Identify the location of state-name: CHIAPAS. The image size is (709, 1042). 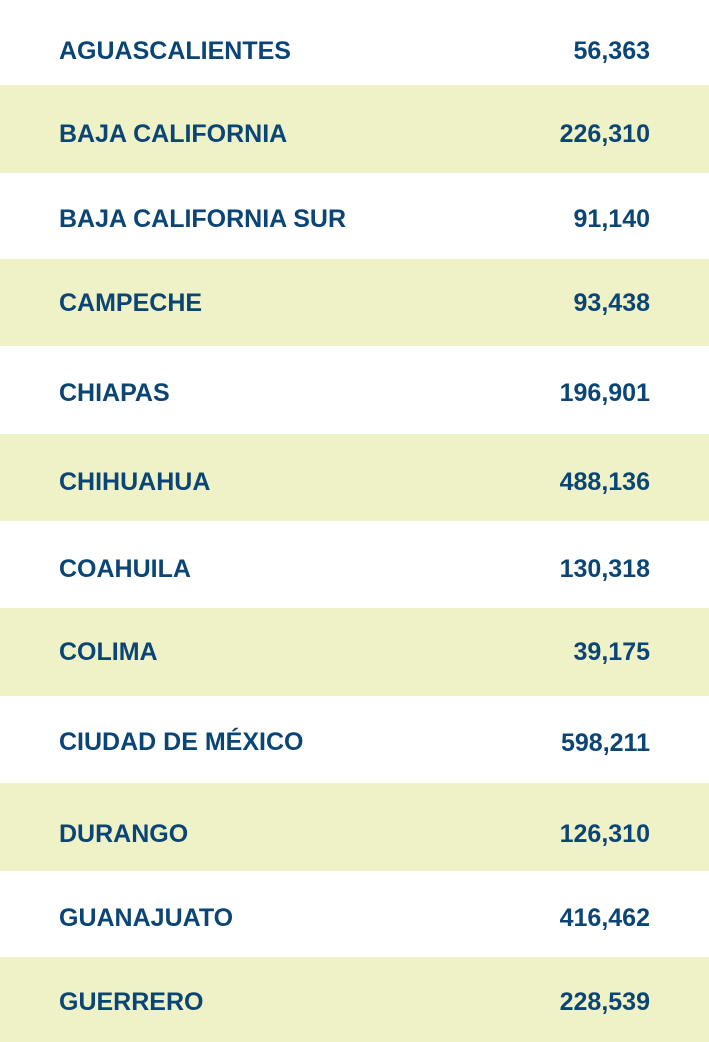
(114, 393).